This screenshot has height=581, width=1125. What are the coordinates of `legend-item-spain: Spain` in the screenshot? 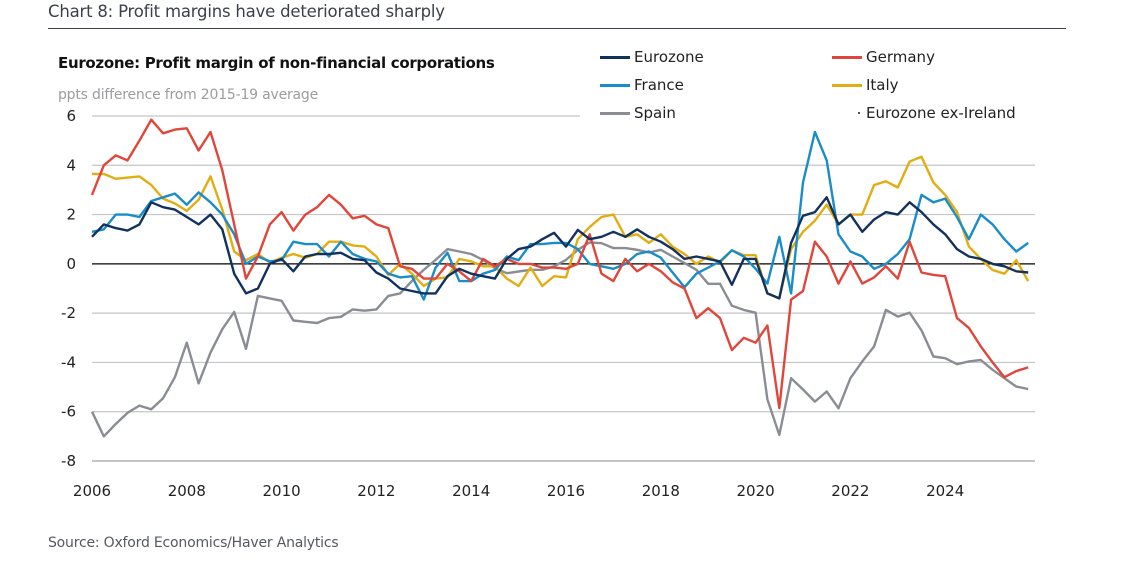 It's located at (638, 113).